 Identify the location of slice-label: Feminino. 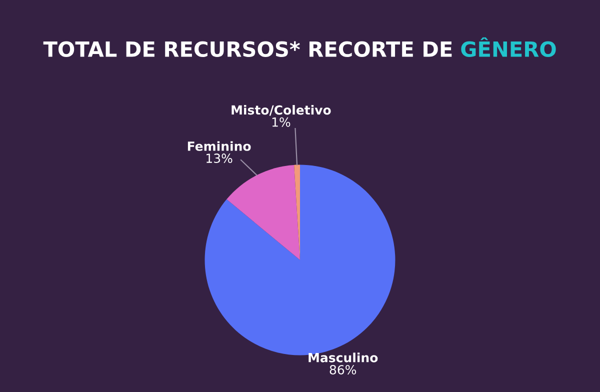
(219, 146).